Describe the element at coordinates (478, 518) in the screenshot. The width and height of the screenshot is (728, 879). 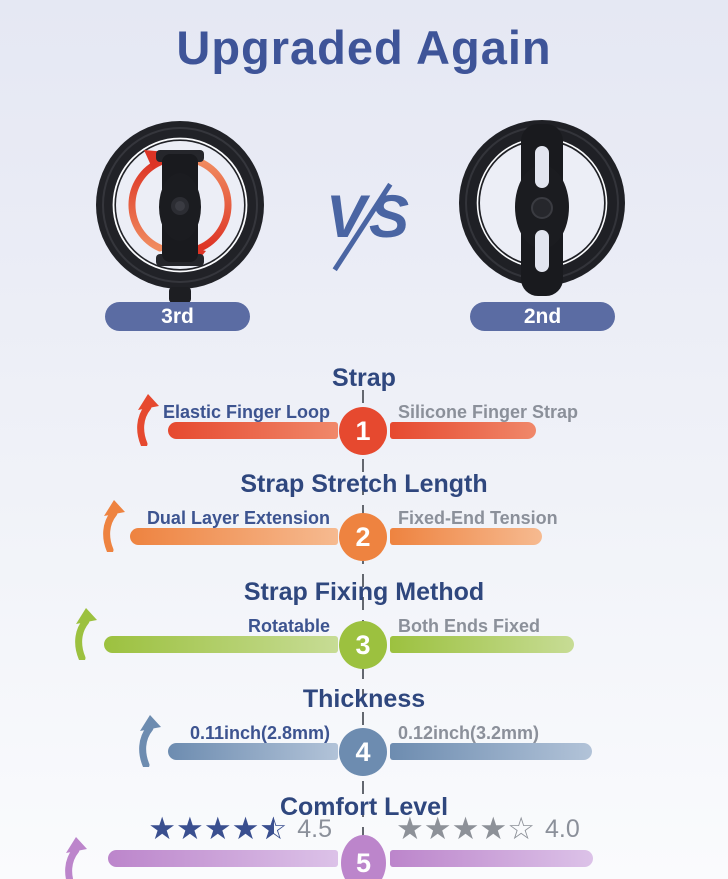
I see `right-feature-label: Fixed-End Tension` at that location.